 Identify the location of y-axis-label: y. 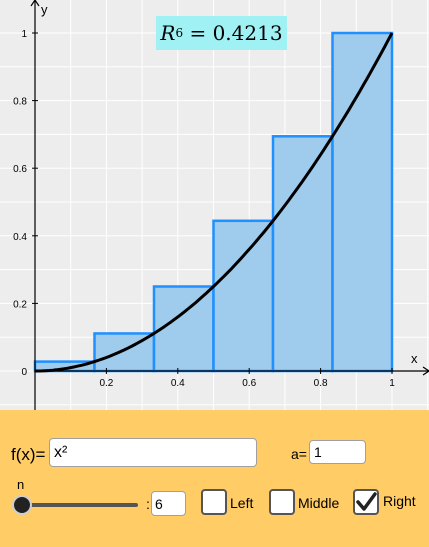
(44, 9).